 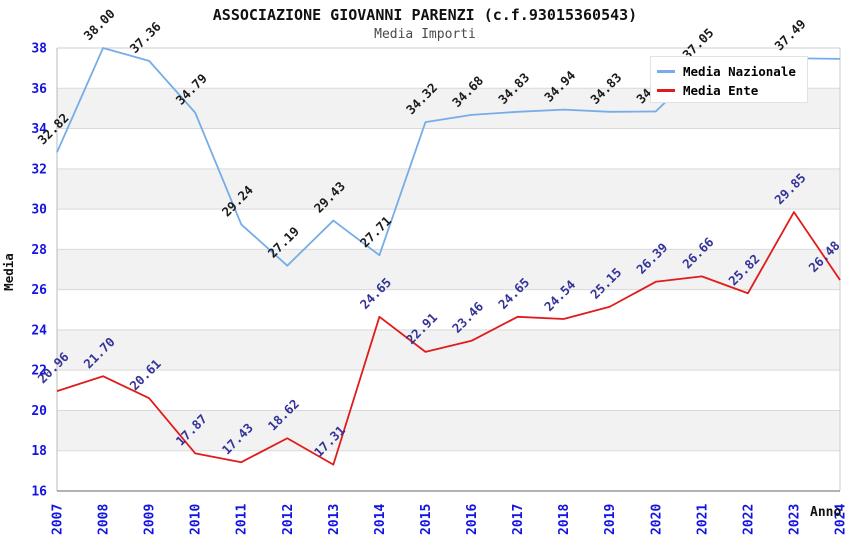 What do you see at coordinates (104, 519) in the screenshot?
I see `x-tick-label: 2008` at bounding box center [104, 519].